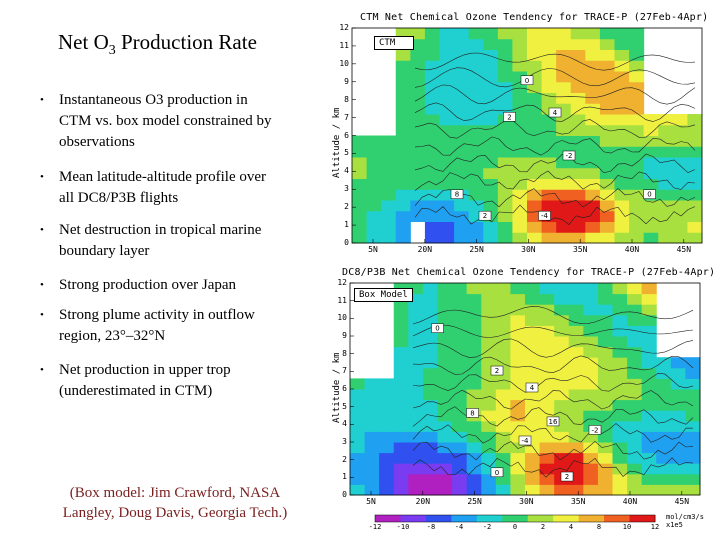  Describe the element at coordinates (472, 413) in the screenshot. I see `contour-label: 8` at that location.